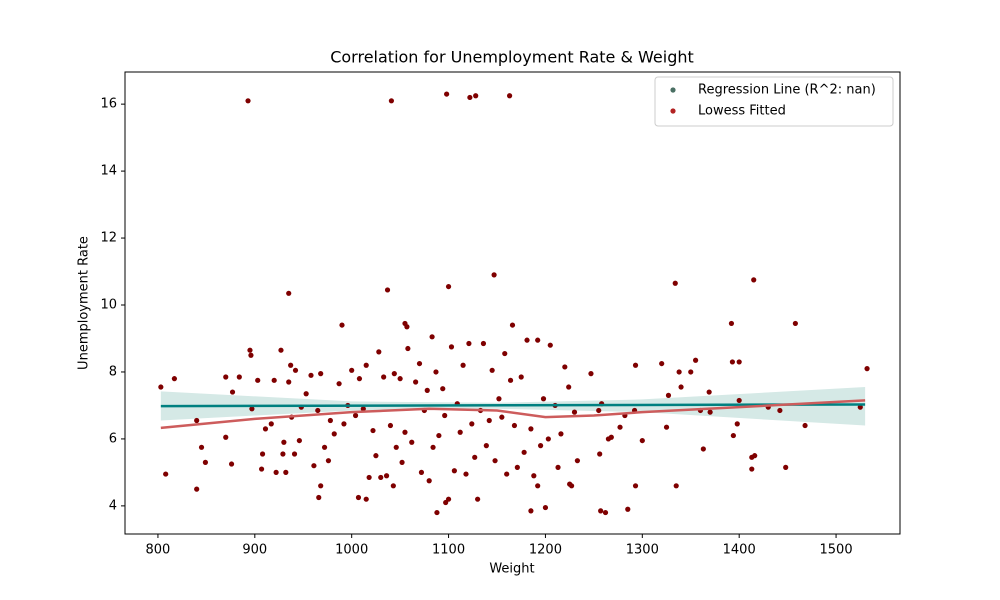 This screenshot has width=1000, height=600. Describe the element at coordinates (351, 550) in the screenshot. I see `x-tick-label: 1000` at that location.